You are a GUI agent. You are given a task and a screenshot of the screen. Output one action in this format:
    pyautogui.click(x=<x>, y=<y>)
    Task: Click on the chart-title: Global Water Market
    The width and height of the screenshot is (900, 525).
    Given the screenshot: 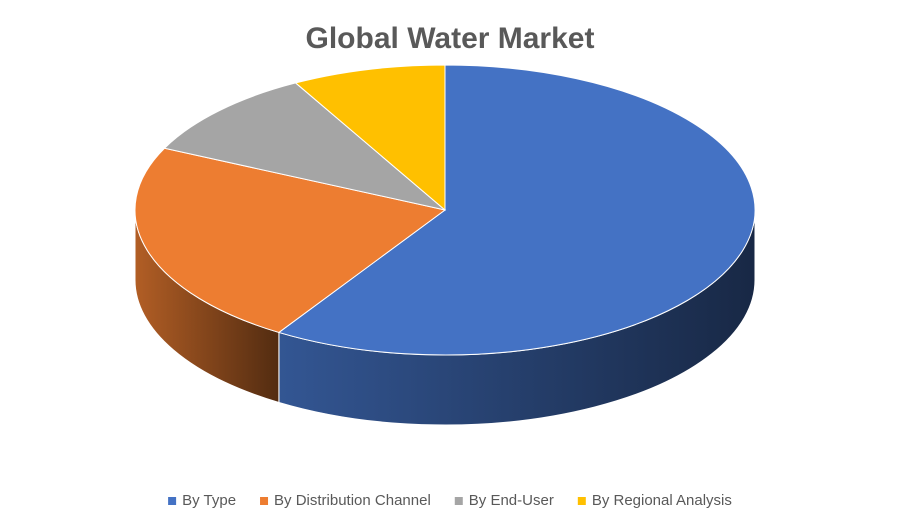 What is the action you would take?
    pyautogui.click(x=450, y=38)
    